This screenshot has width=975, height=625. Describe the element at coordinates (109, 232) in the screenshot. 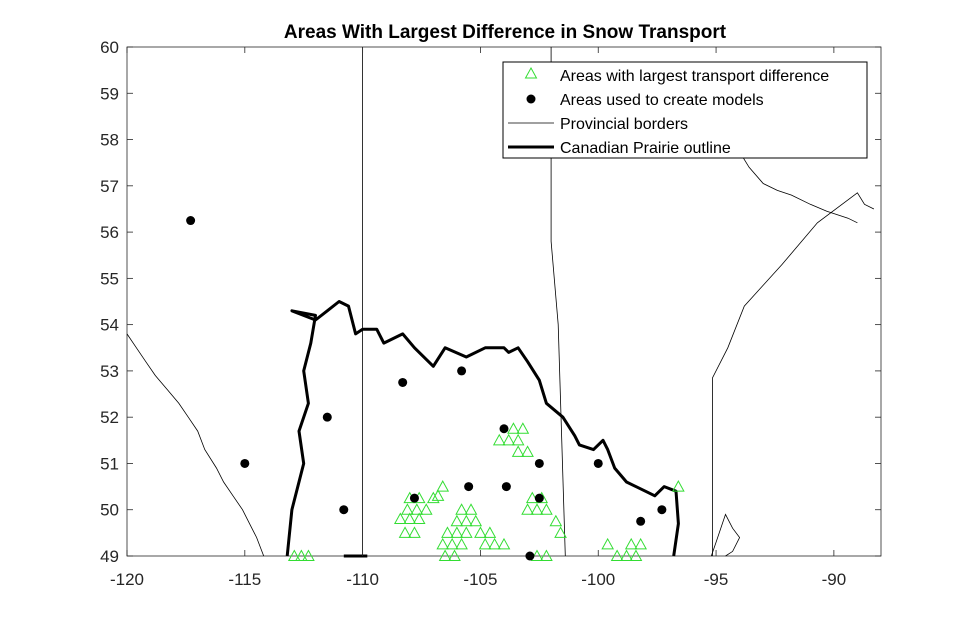

I see `y-tick-label: 56` at that location.